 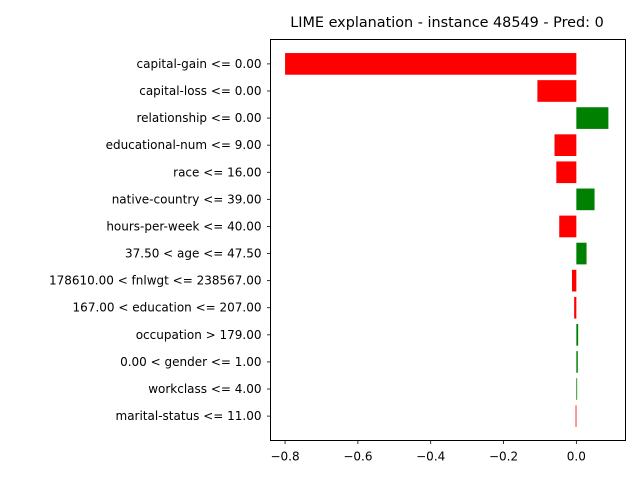 I want to click on x-tick-label: −0.8, so click(x=284, y=457).